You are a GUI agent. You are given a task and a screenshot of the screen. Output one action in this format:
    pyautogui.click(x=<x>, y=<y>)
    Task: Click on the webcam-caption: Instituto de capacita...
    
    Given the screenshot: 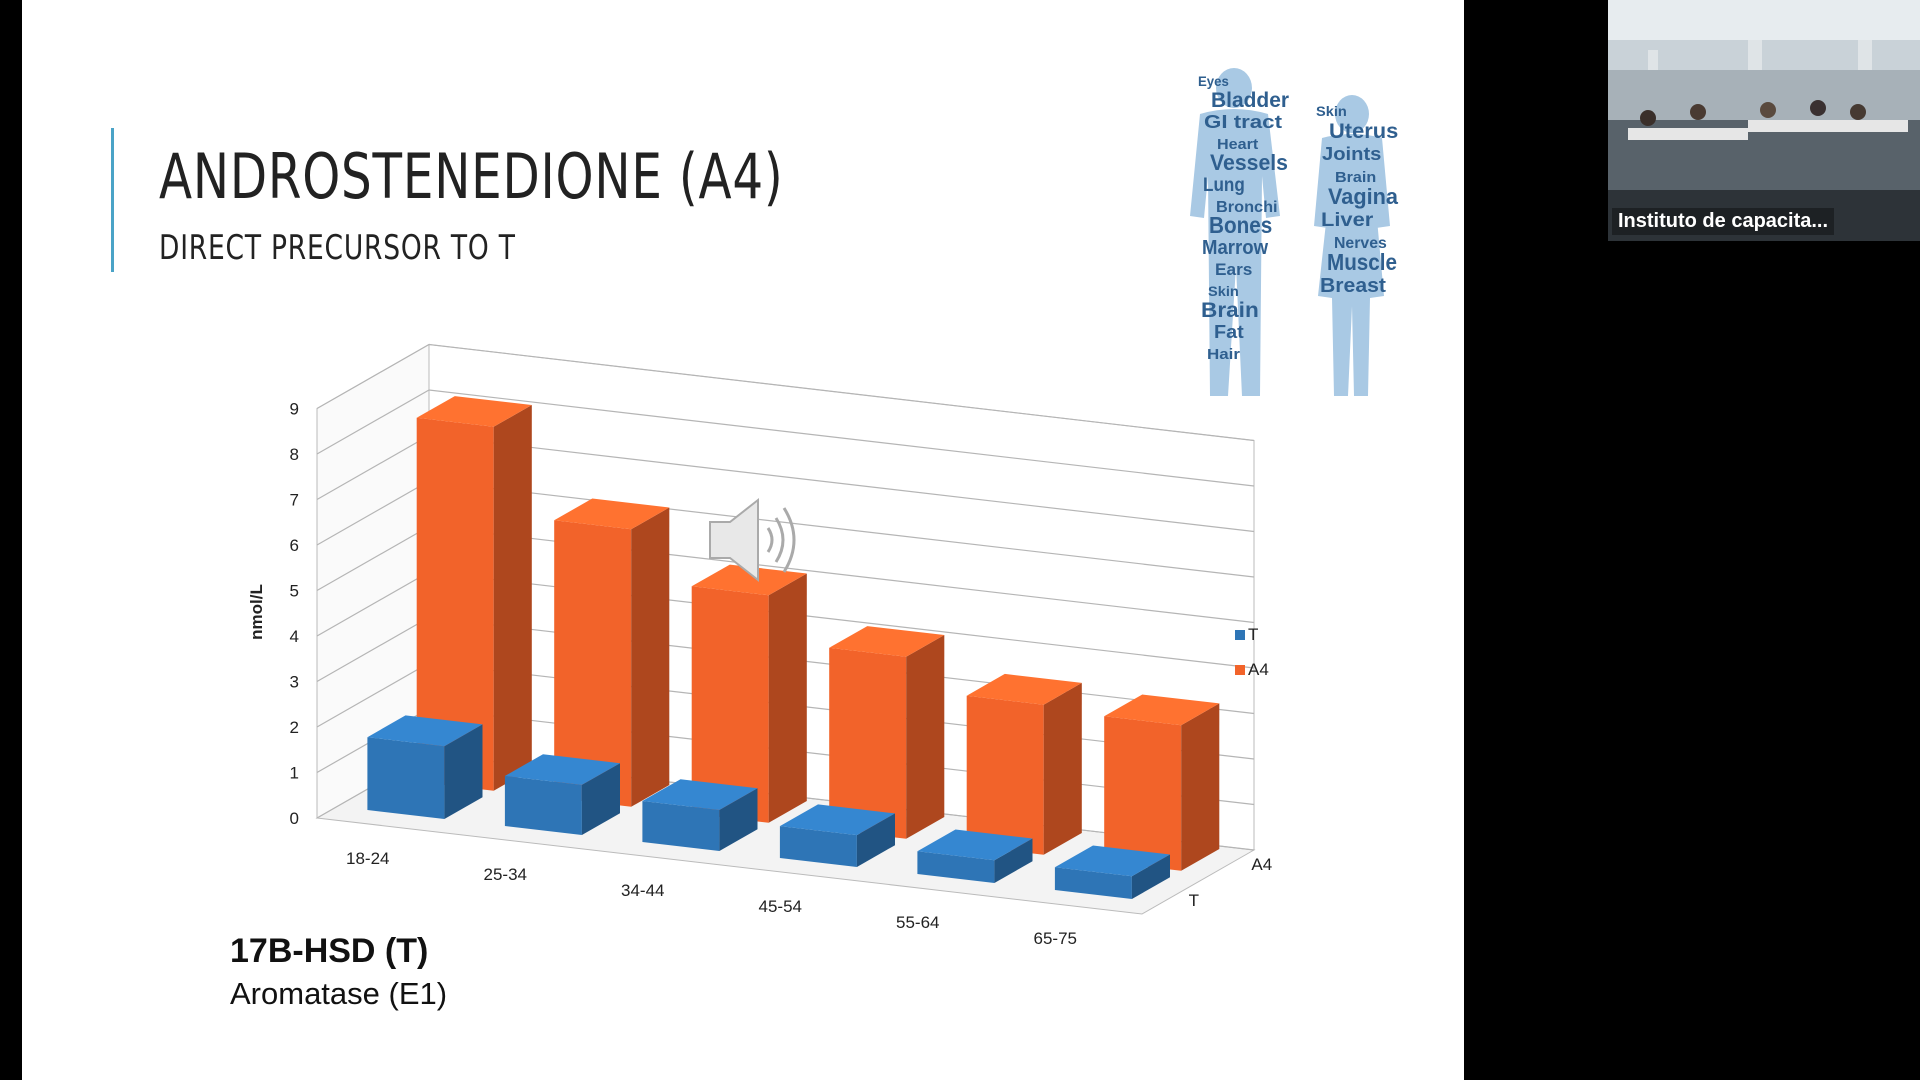 What is the action you would take?
    pyautogui.click(x=1723, y=221)
    